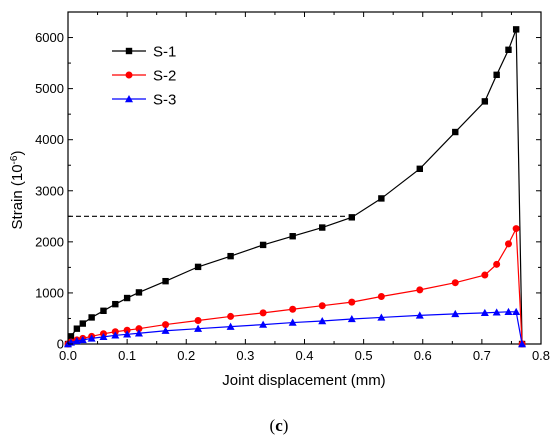  I want to click on panel-caption-open: (, so click(273, 425).